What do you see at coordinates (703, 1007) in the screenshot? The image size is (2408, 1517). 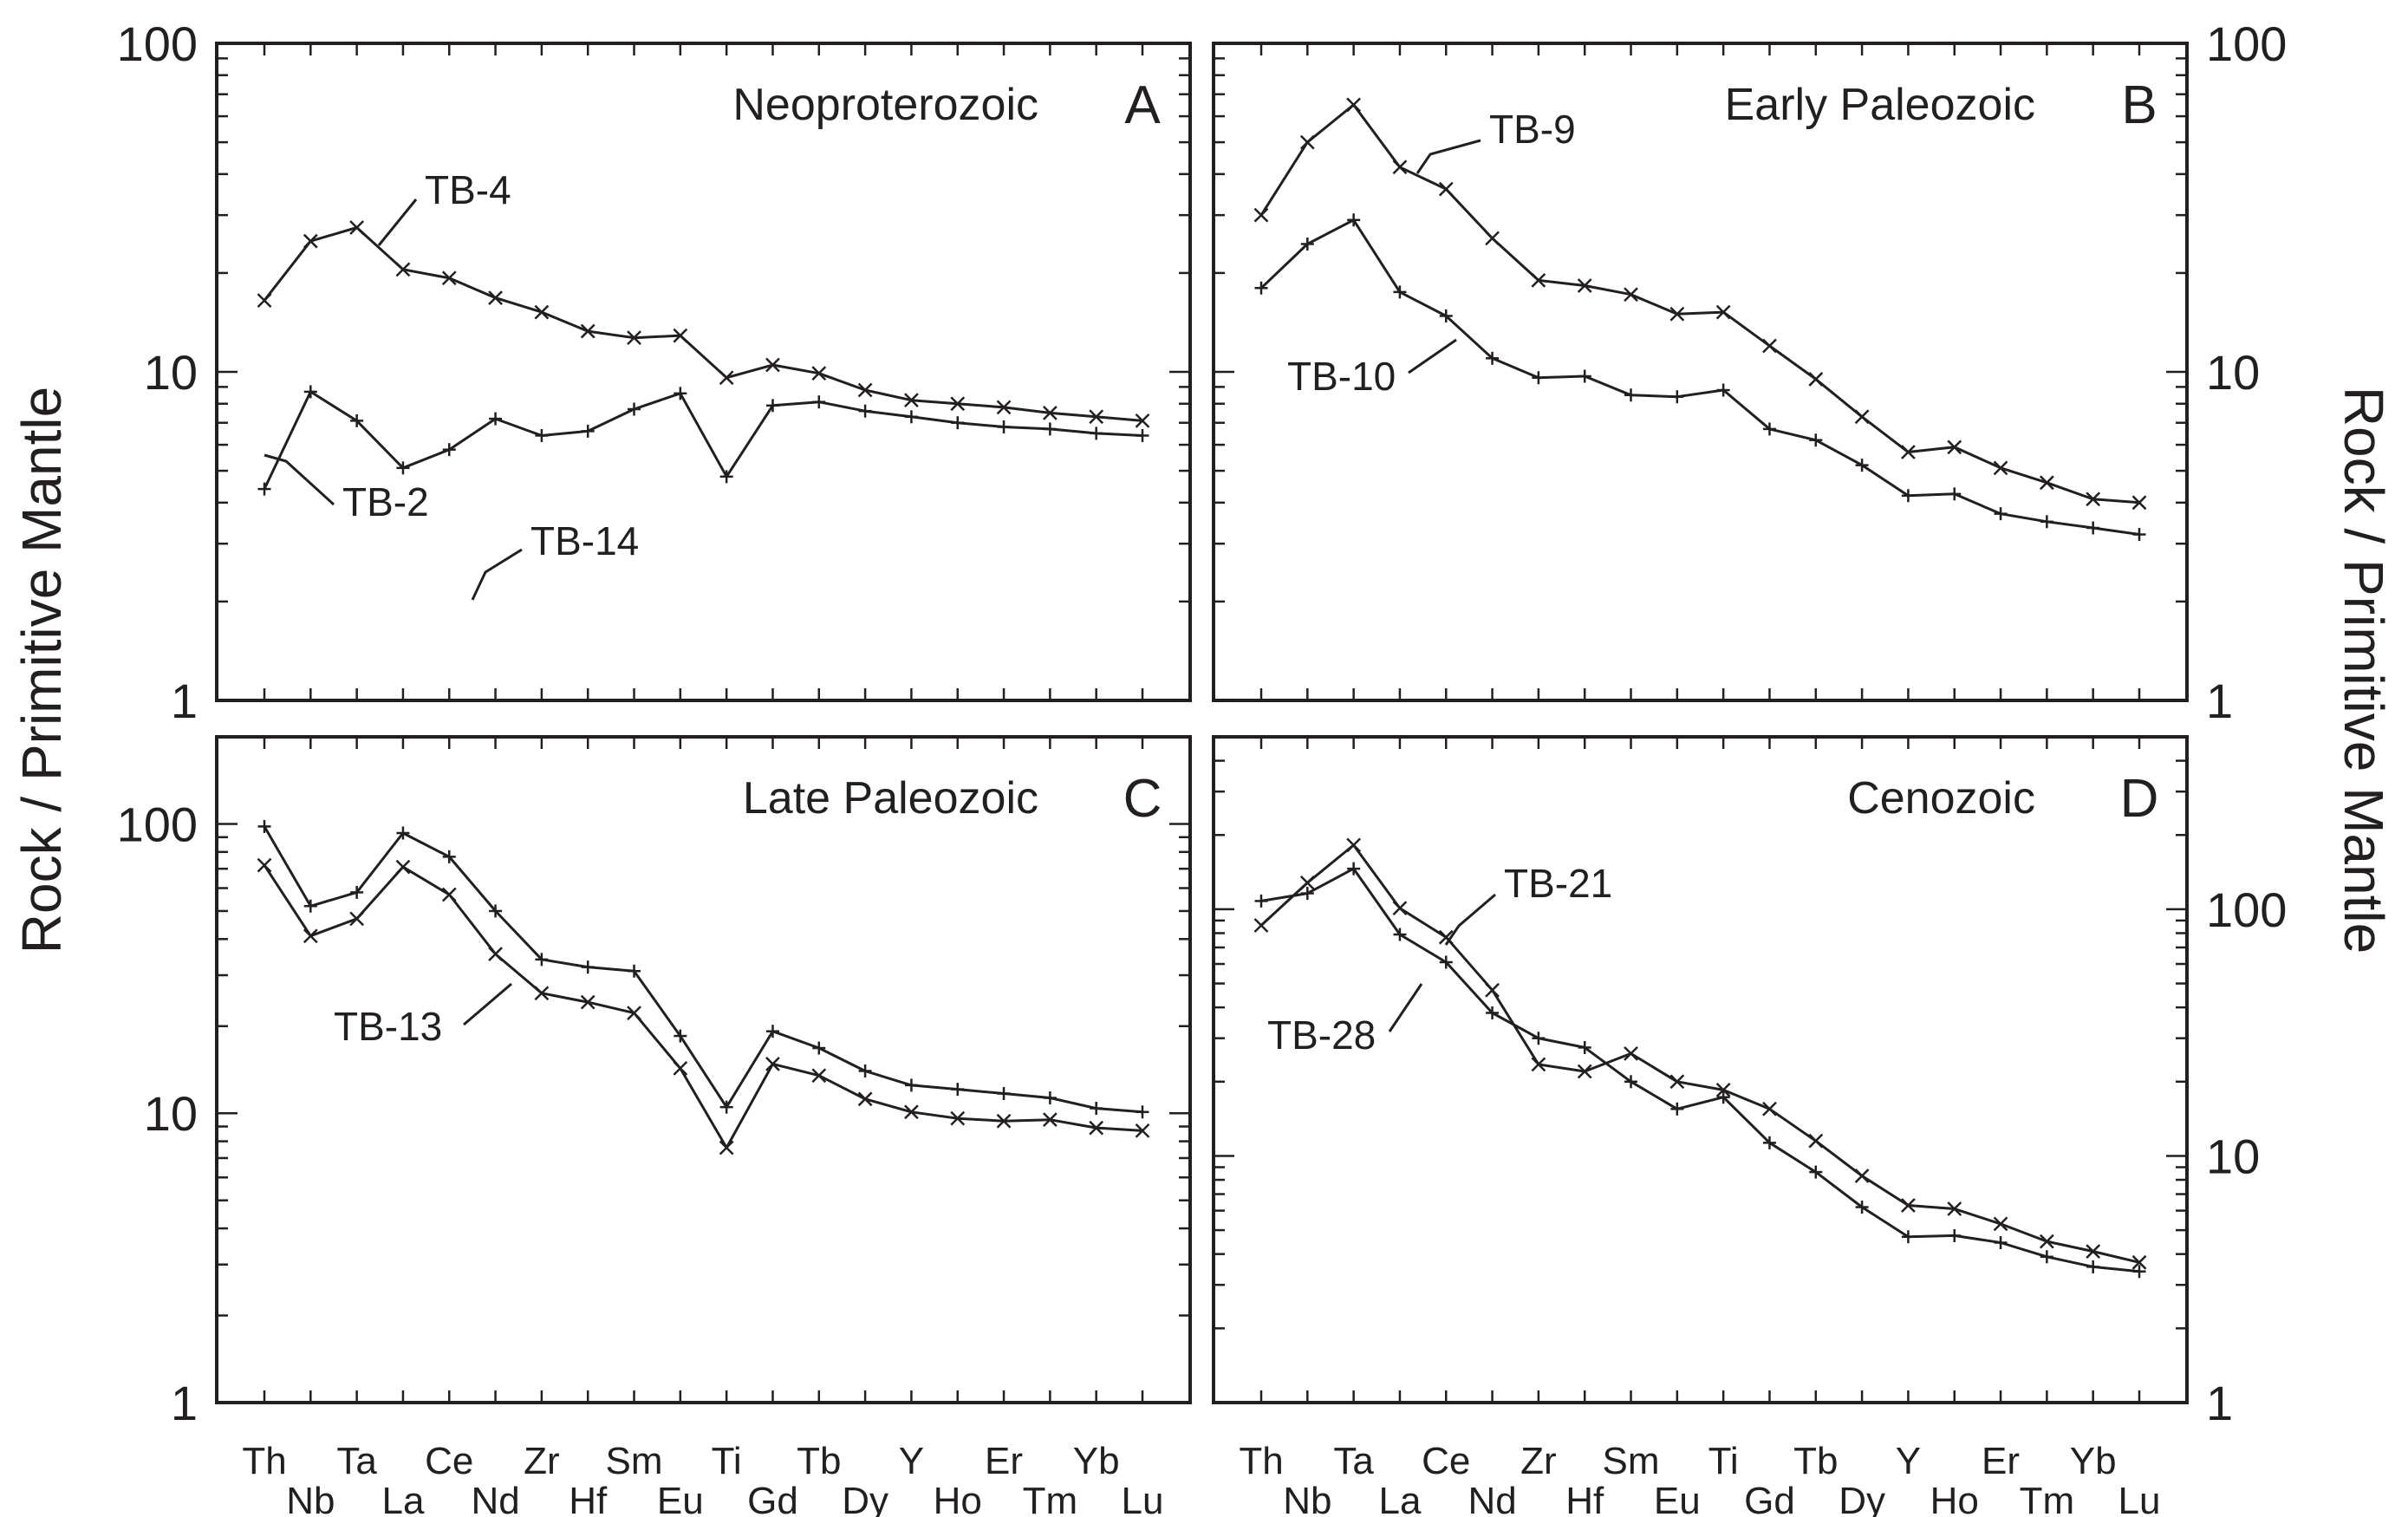 I see `series-tb-13: TB-13` at bounding box center [703, 1007].